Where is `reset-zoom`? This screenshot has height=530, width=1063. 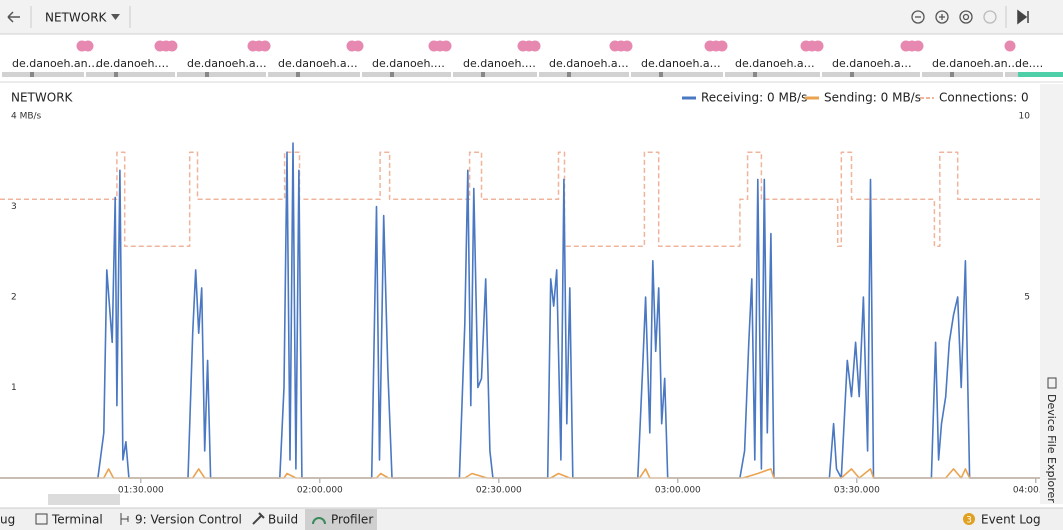
reset-zoom is located at coordinates (966, 17).